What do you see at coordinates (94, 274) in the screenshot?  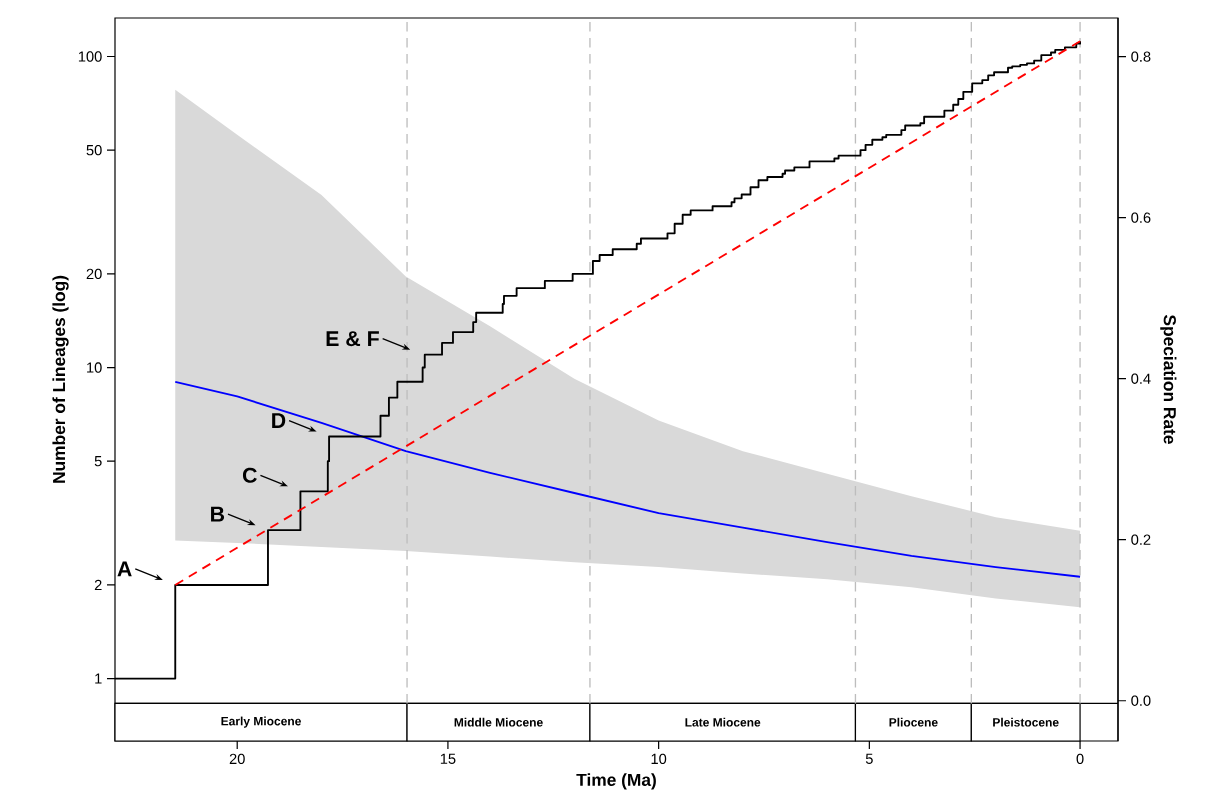 I see `y-tick-label: 20` at bounding box center [94, 274].